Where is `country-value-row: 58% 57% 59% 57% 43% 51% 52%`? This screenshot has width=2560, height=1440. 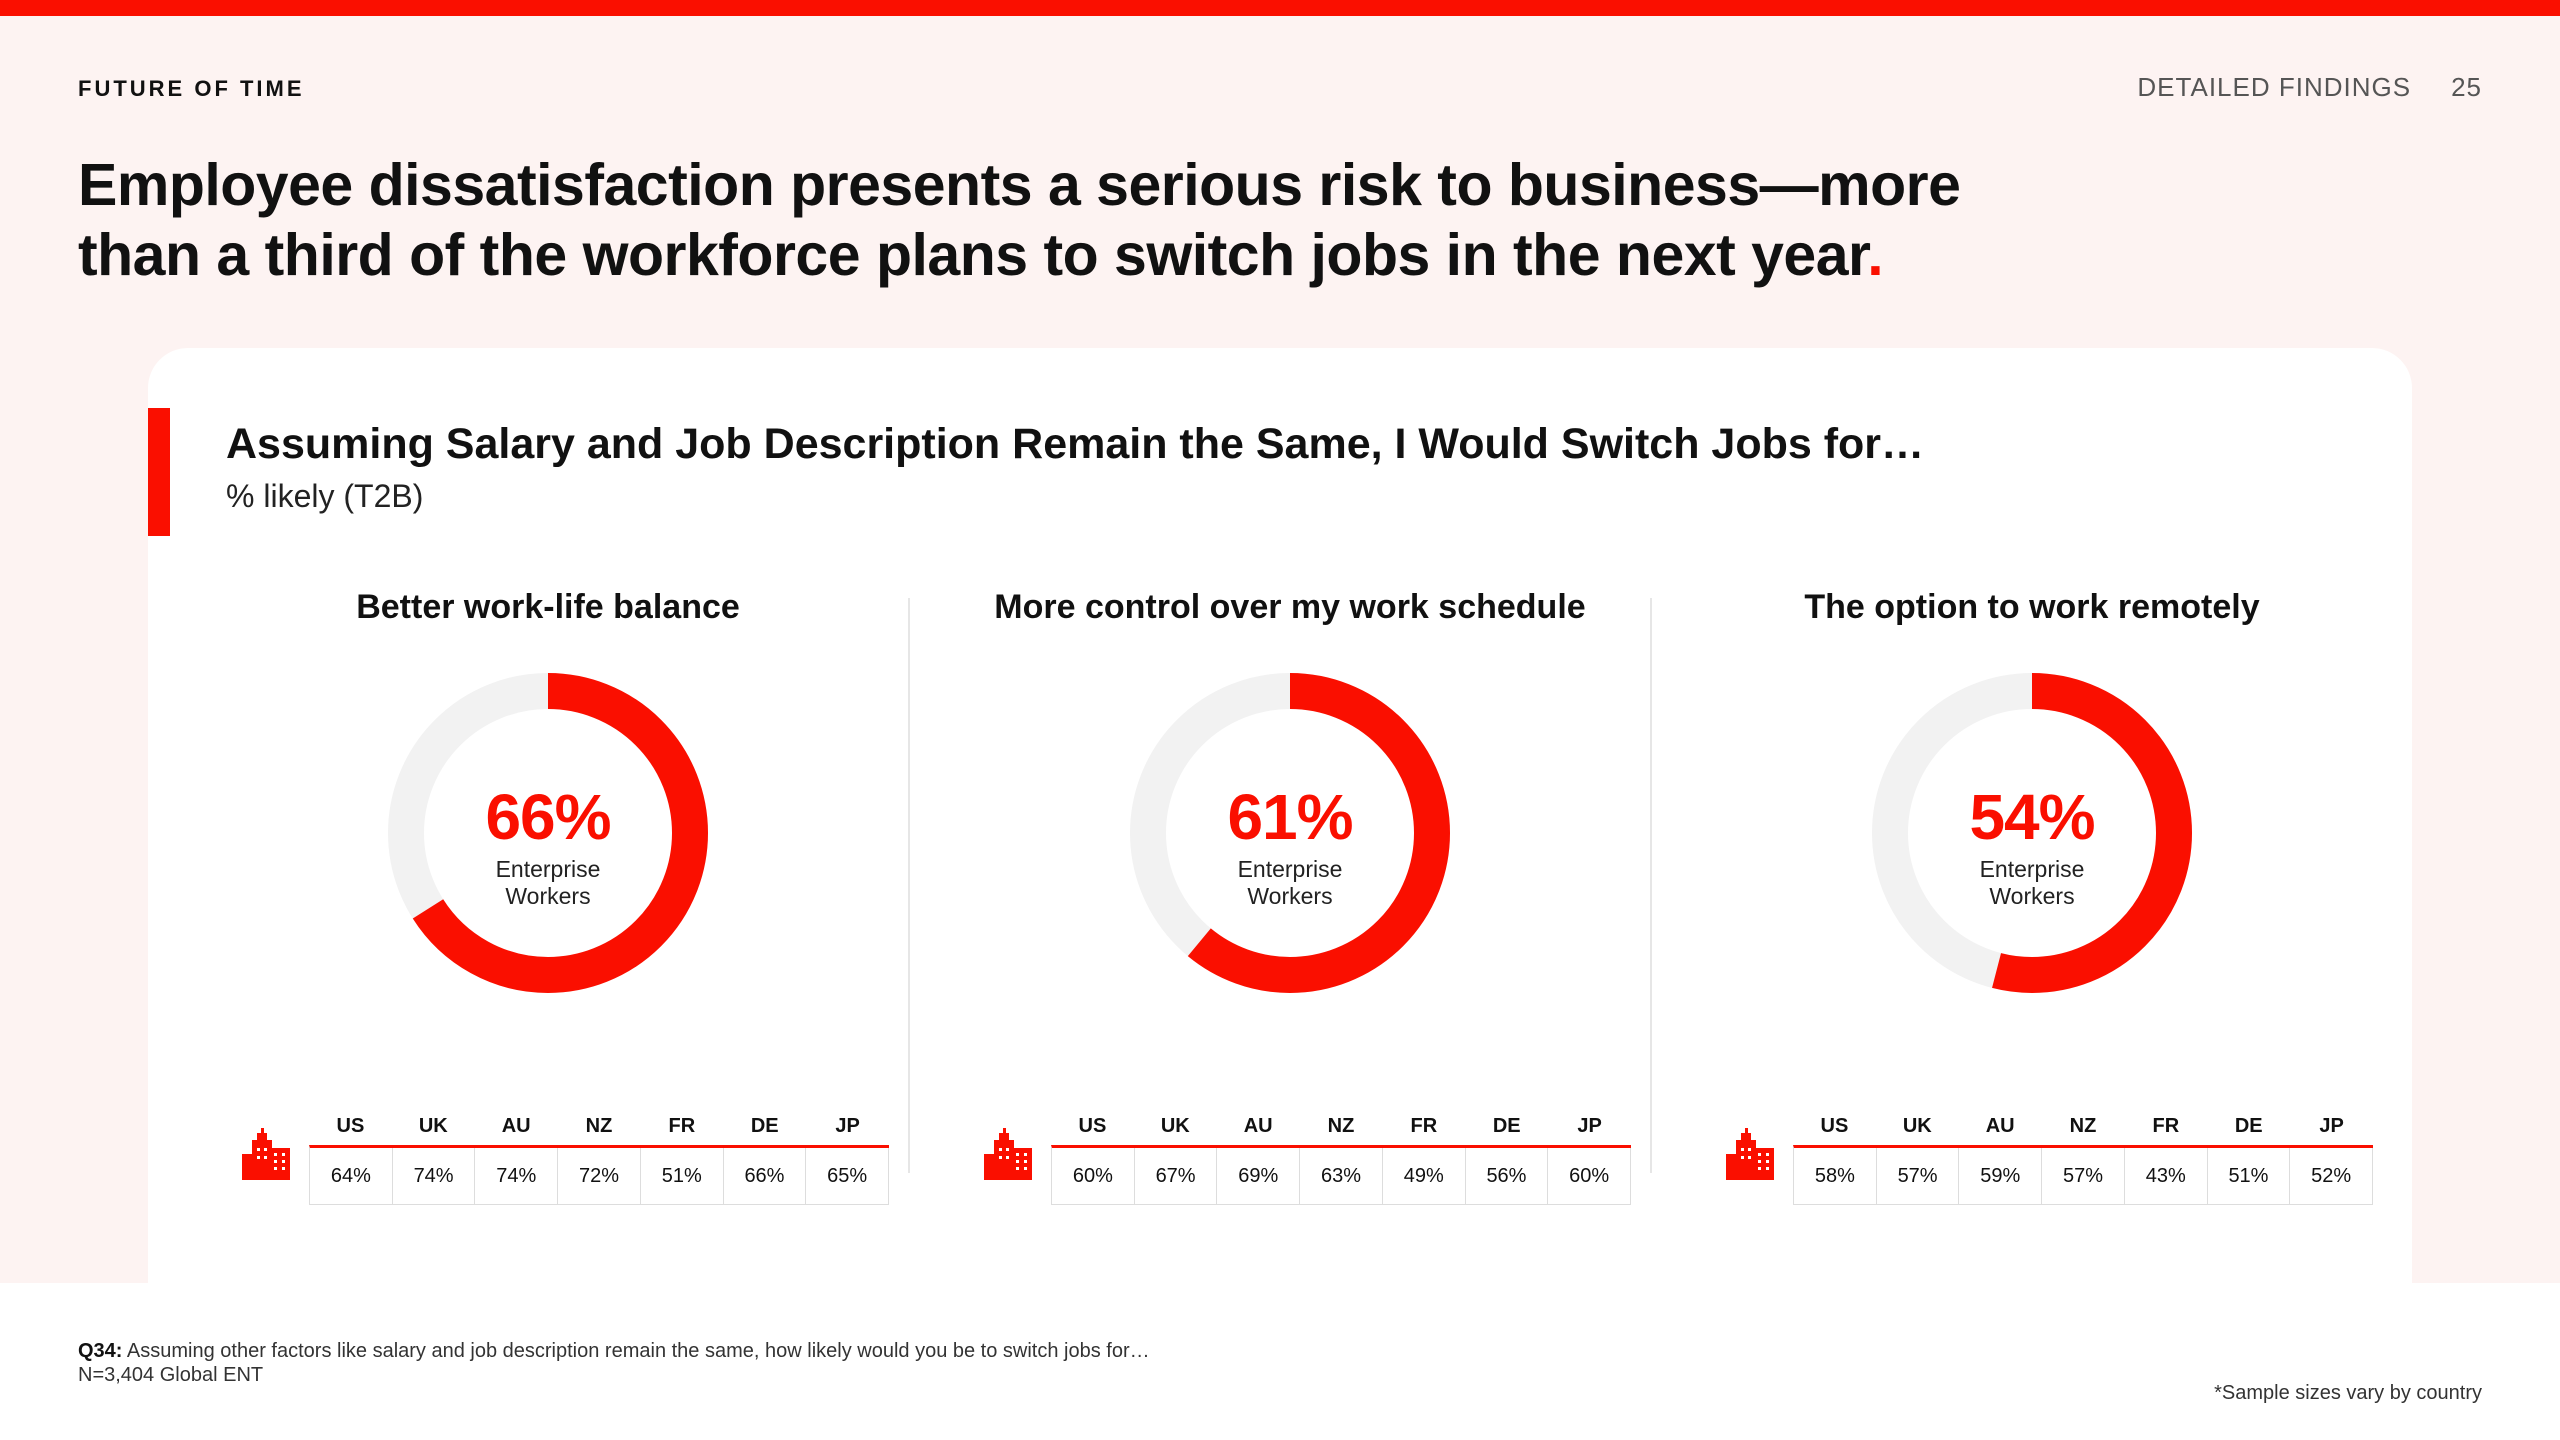 country-value-row: 58% 57% 59% 57% 43% 51% 52% is located at coordinates (2083, 1175).